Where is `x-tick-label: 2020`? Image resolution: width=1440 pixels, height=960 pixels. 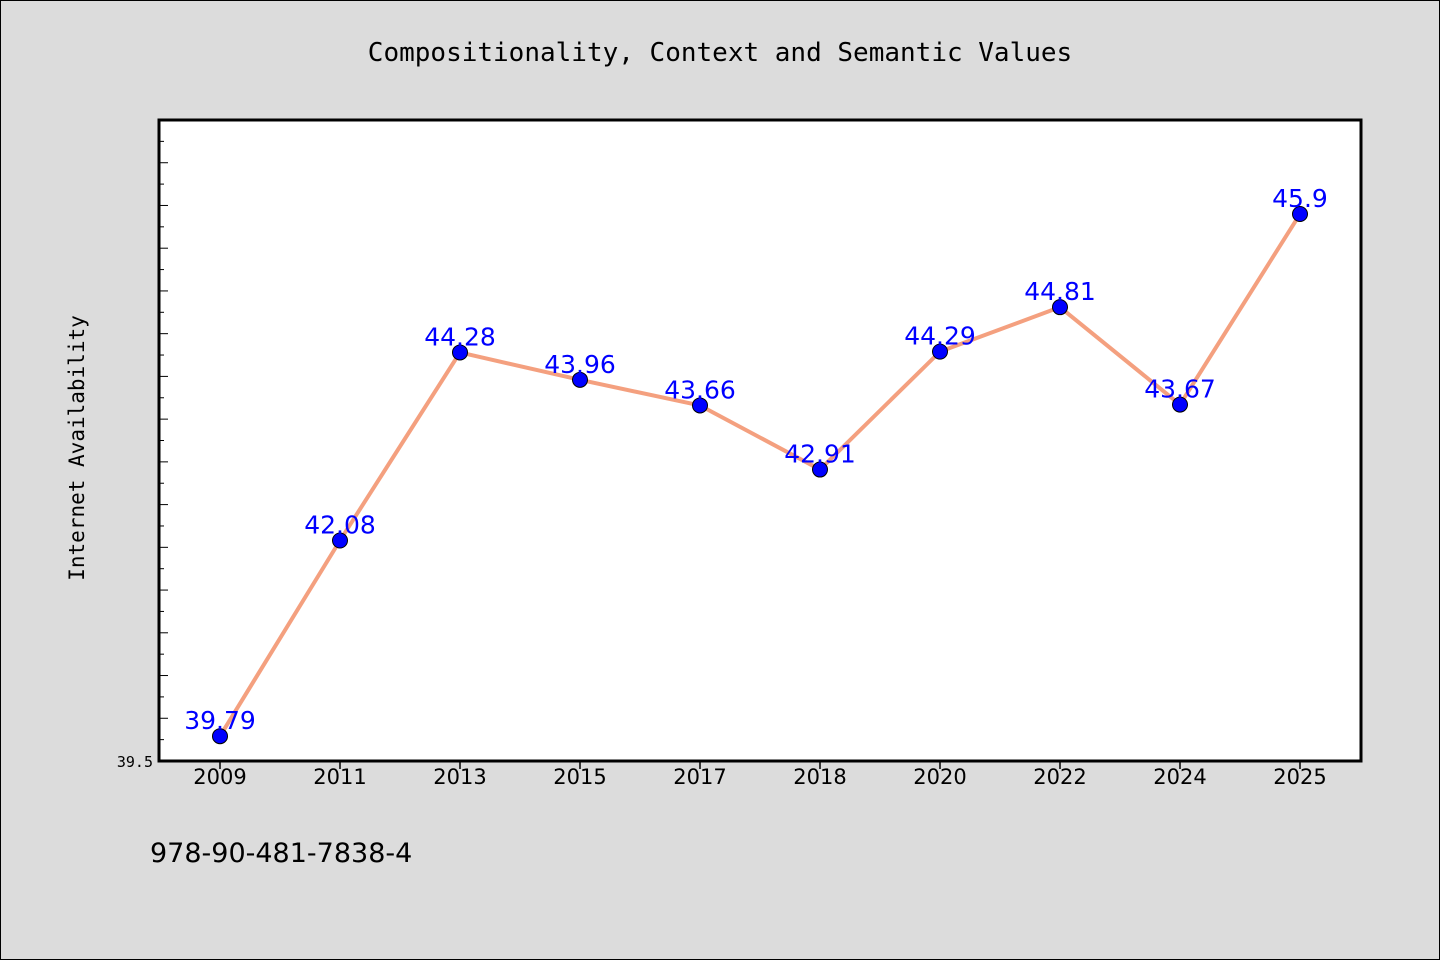 x-tick-label: 2020 is located at coordinates (939, 777).